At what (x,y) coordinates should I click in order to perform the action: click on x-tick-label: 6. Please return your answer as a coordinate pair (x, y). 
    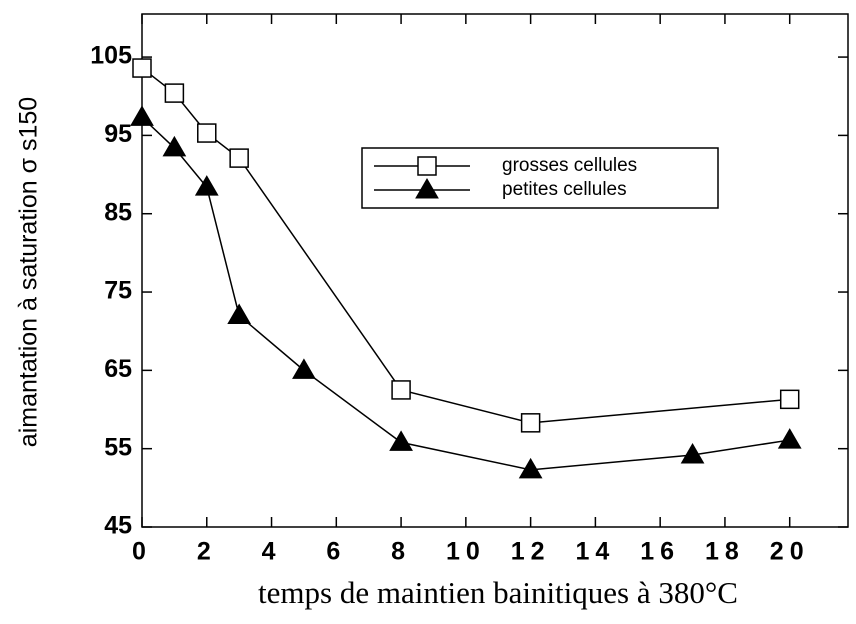
    Looking at the image, I should click on (336, 552).